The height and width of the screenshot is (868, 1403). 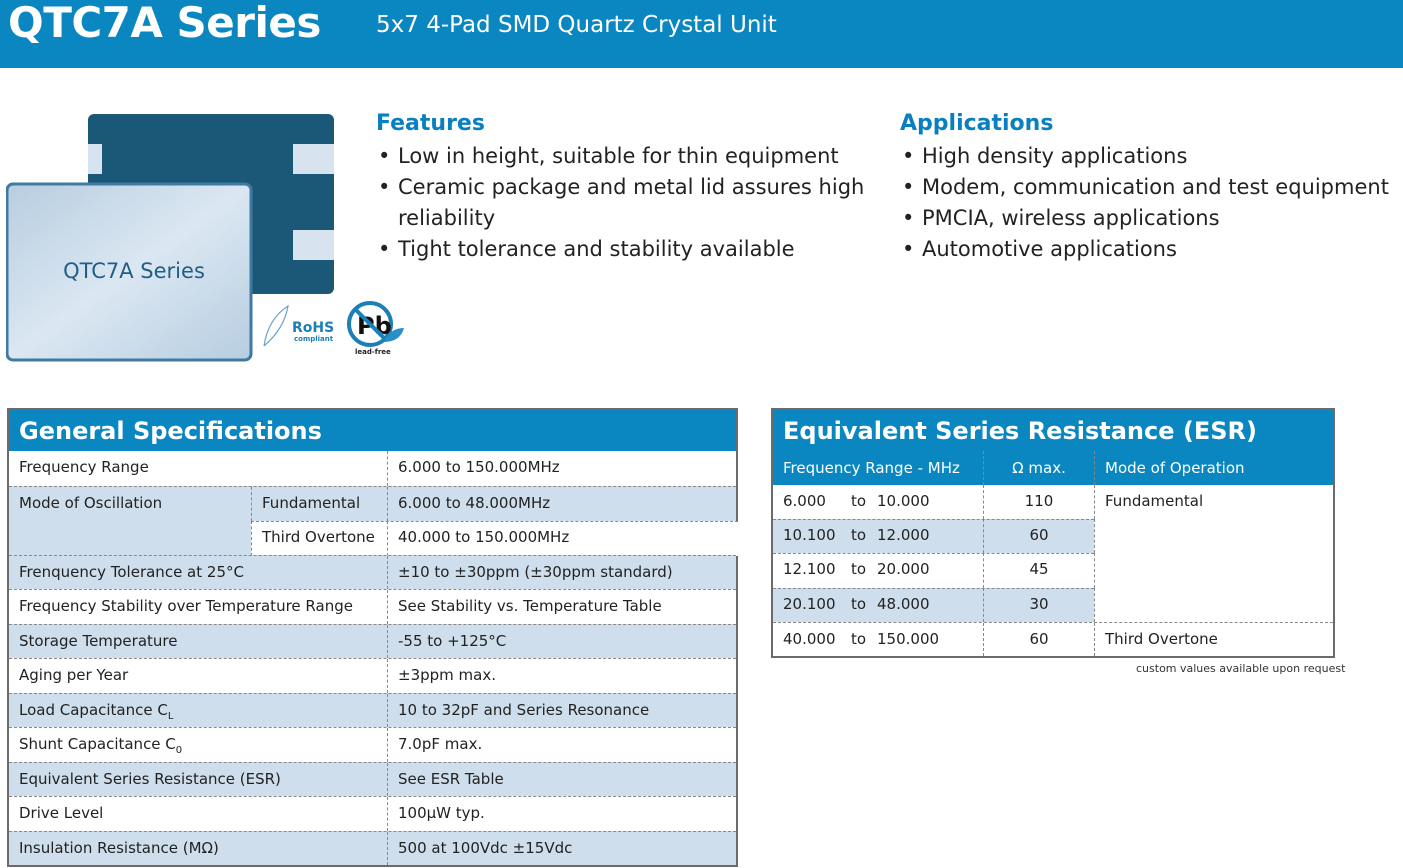 What do you see at coordinates (809, 569) in the screenshot?
I see `esr-from: 12.100` at bounding box center [809, 569].